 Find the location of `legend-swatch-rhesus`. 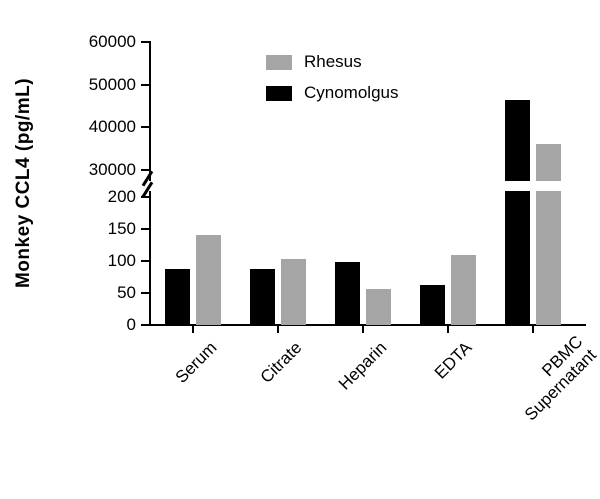

legend-swatch-rhesus is located at coordinates (279, 62).